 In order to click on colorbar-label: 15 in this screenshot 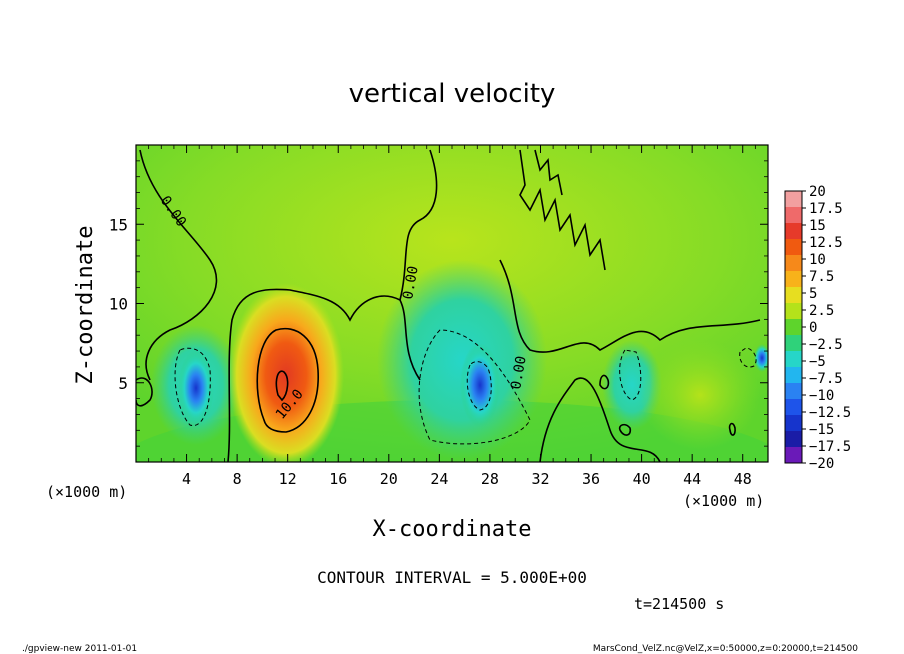, I will do `click(817, 226)`.